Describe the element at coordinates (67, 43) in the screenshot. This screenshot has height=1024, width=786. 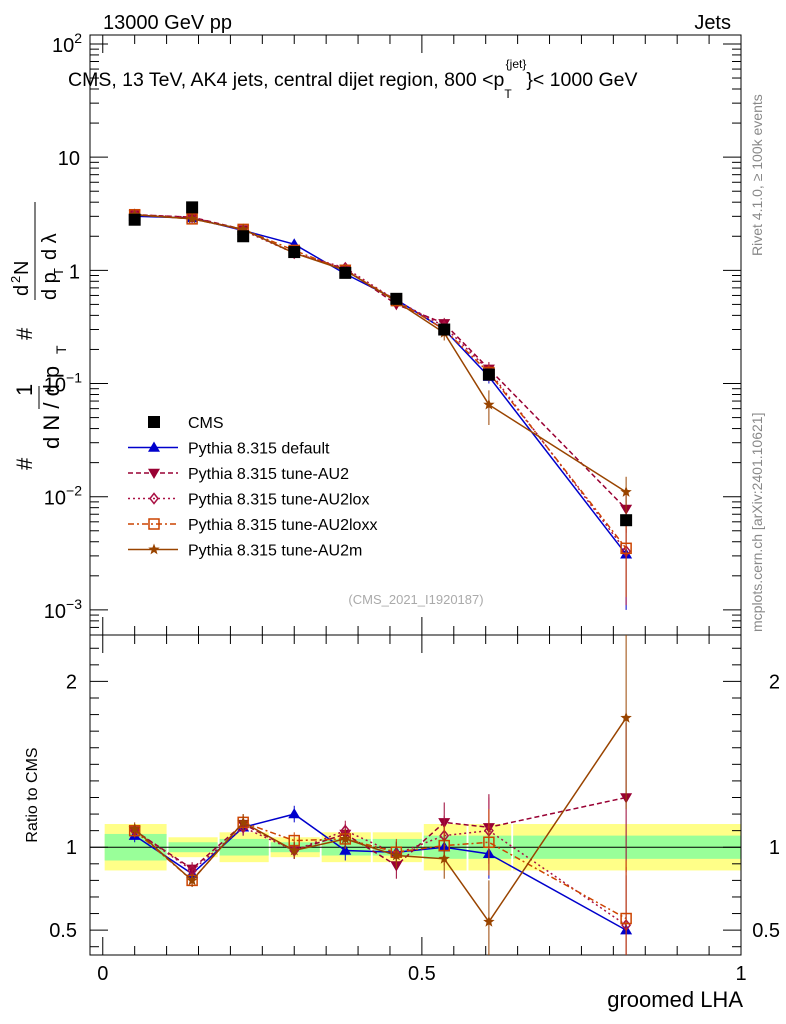
I see `y-tick-label: 10²` at that location.